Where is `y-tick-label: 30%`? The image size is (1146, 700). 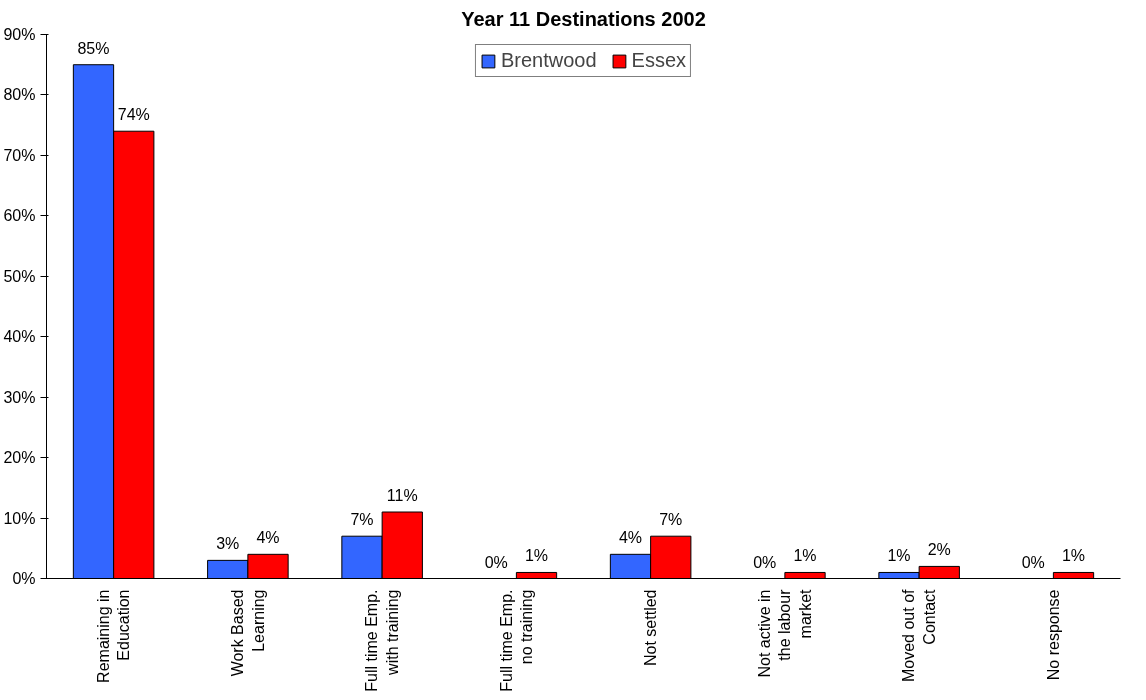
y-tick-label: 30% is located at coordinates (19, 397).